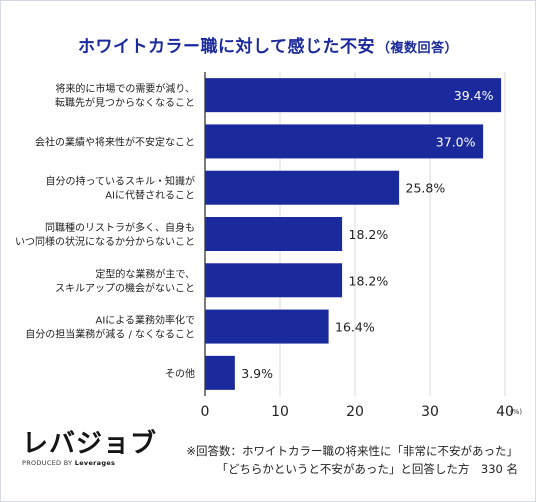 The width and height of the screenshot is (536, 502). I want to click on footnote-line-1: ※回答数：ホワイトカラー職の将来性に「非常に不安があった」, so click(352, 451).